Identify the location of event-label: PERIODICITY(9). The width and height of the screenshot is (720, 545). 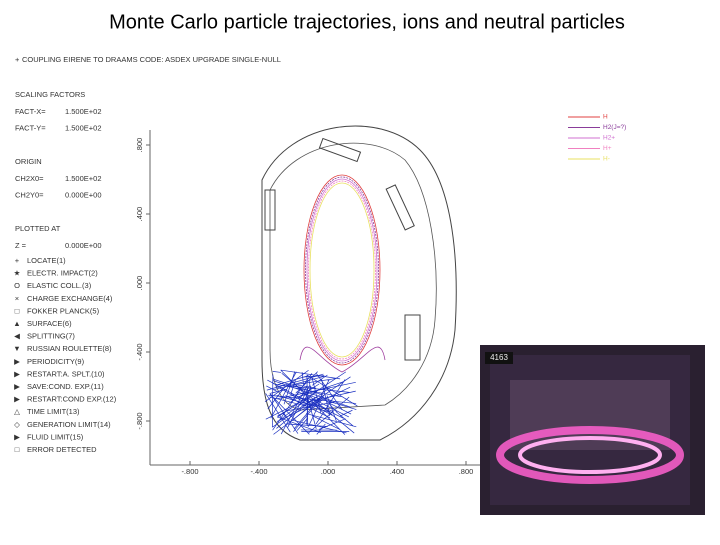
(56, 361).